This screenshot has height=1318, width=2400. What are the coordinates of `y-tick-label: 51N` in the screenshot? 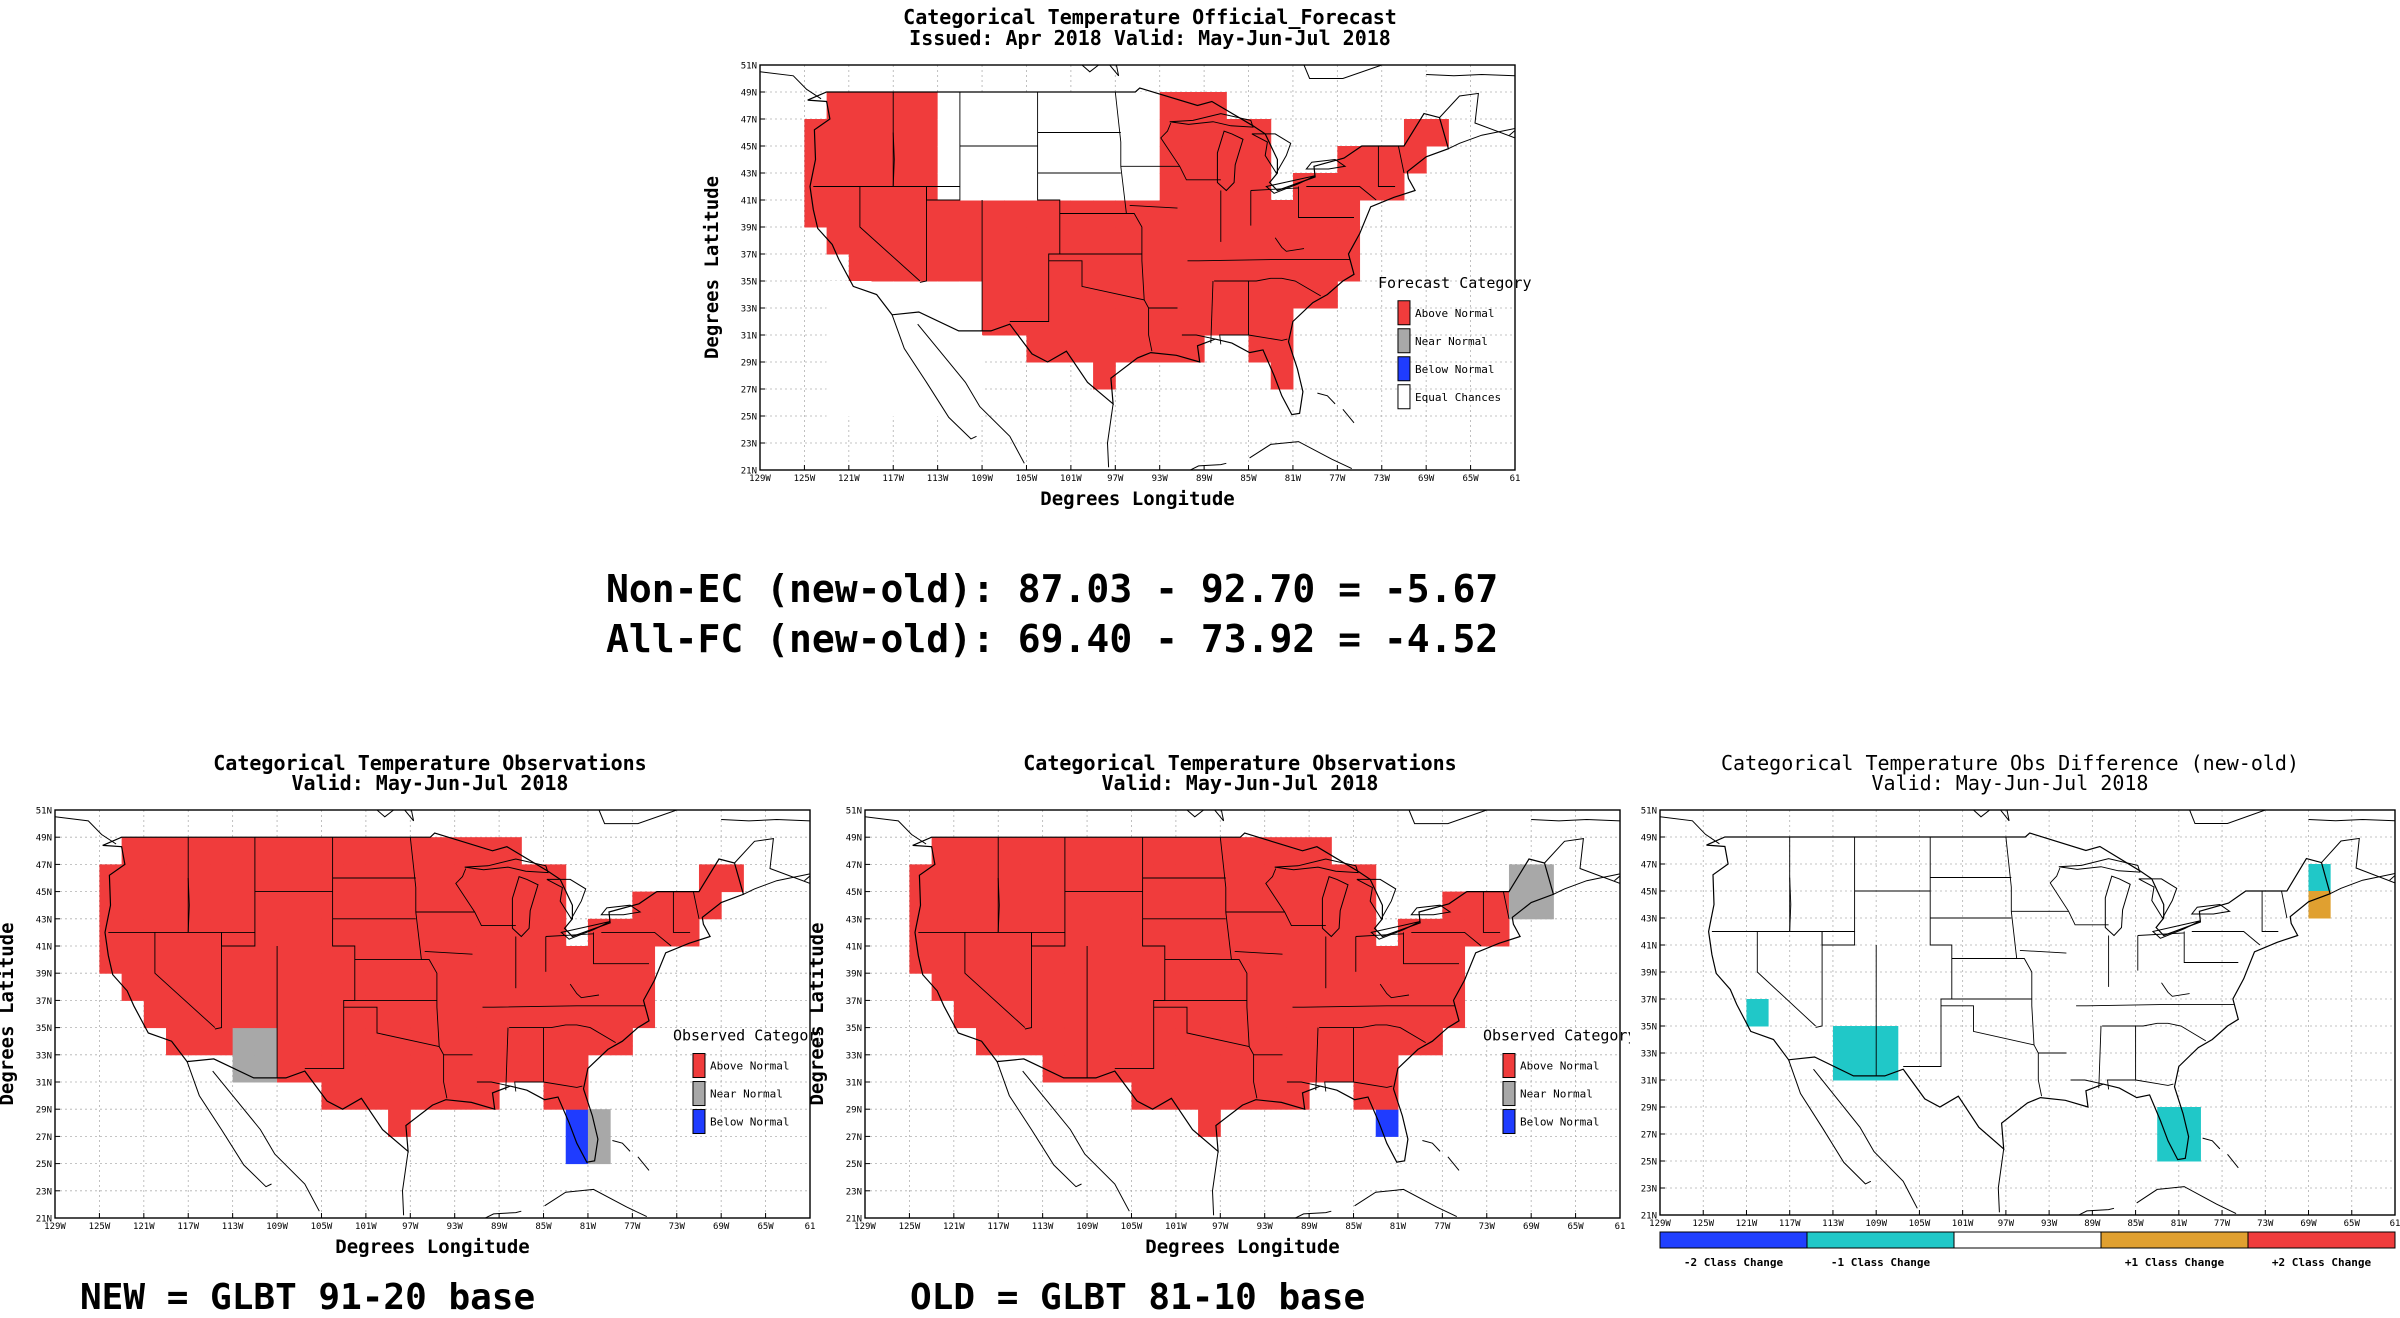 It's located at (749, 67).